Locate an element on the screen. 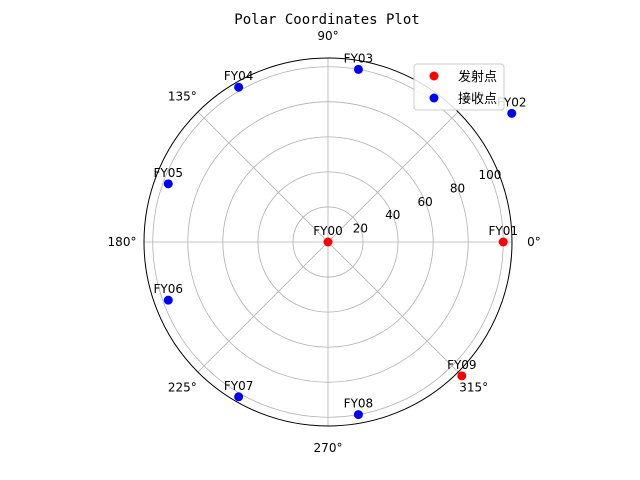 This screenshot has height=480, width=640. radial-tick-label: 20 is located at coordinates (360, 229).